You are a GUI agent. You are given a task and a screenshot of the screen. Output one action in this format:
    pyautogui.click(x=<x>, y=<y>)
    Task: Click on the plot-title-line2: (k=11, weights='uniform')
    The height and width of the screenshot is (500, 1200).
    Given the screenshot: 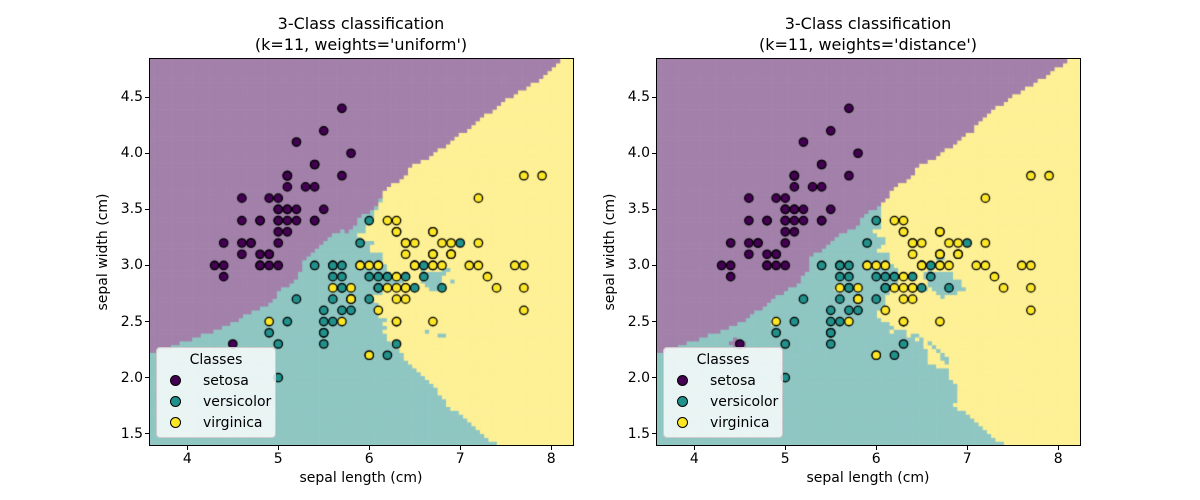 What is the action you would take?
    pyautogui.click(x=361, y=44)
    